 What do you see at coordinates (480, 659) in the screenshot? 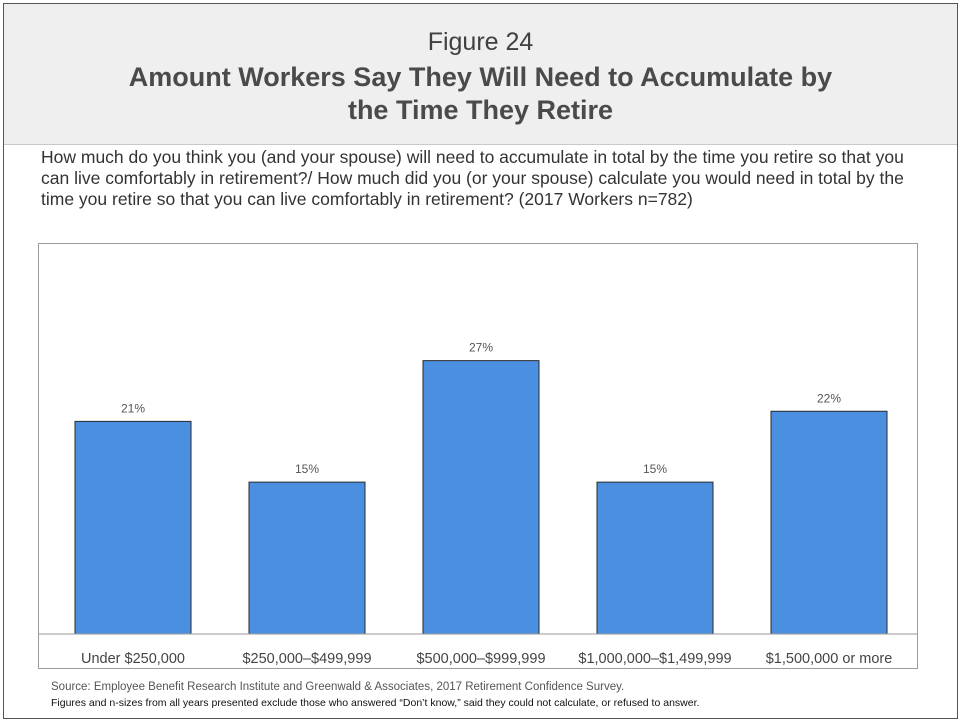
I see `category-label-2: $500,000–$999,999` at bounding box center [480, 659].